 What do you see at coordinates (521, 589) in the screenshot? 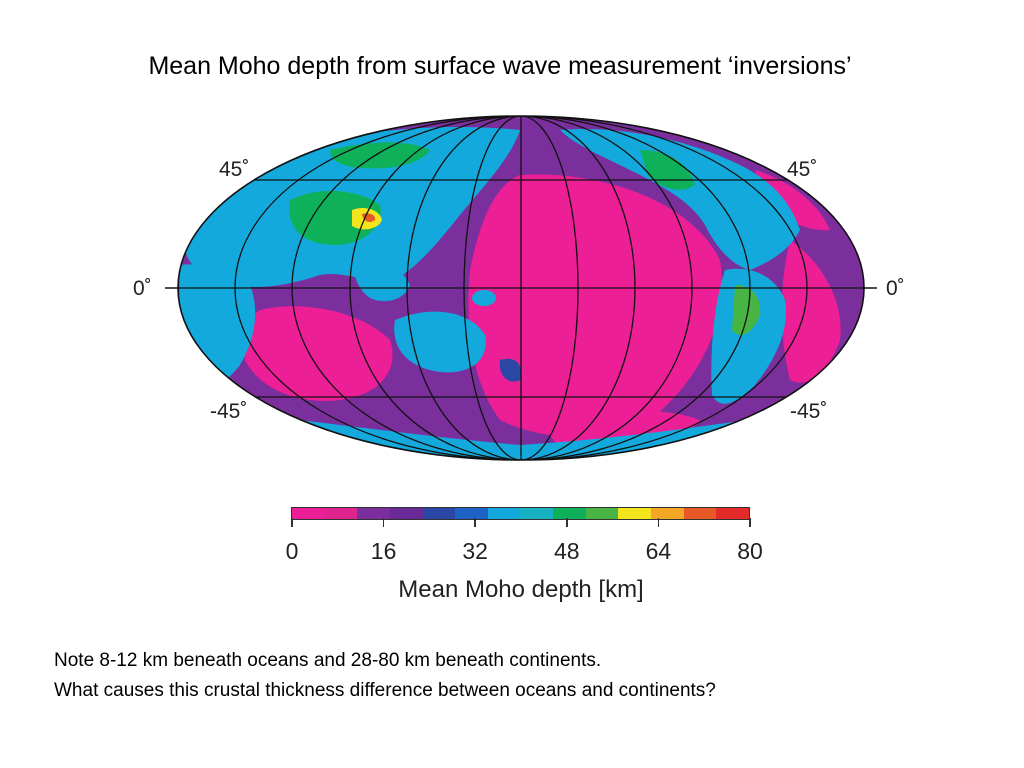
I see `colorbar-label: Mean Moho depth [km]` at bounding box center [521, 589].